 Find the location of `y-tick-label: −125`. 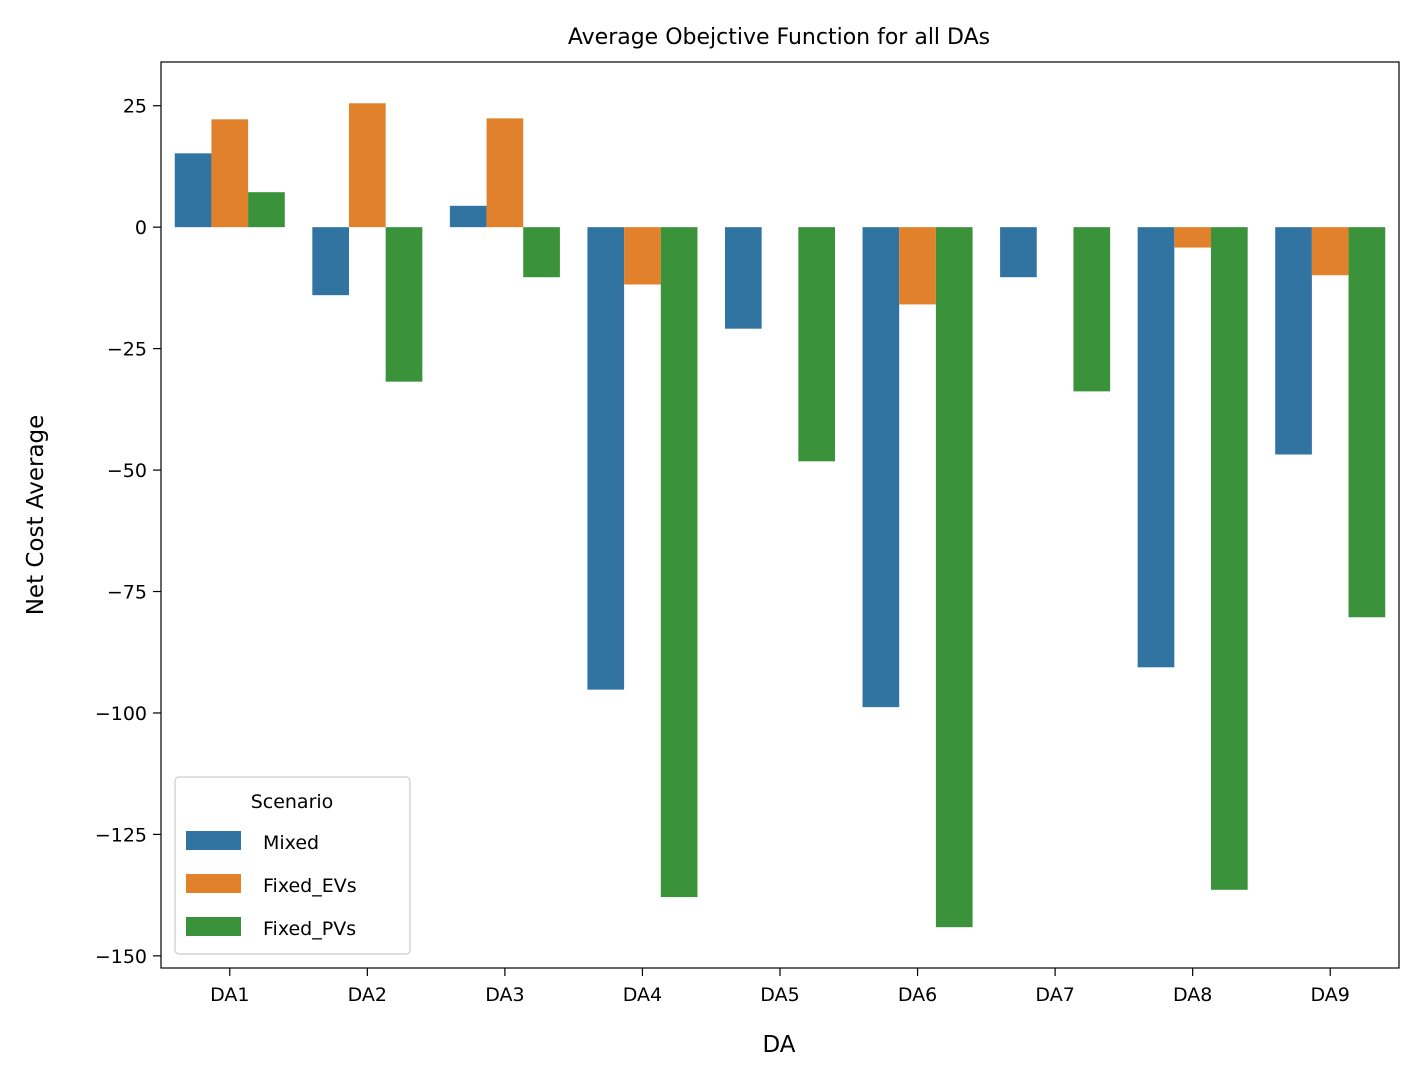

y-tick-label: −125 is located at coordinates (121, 835).